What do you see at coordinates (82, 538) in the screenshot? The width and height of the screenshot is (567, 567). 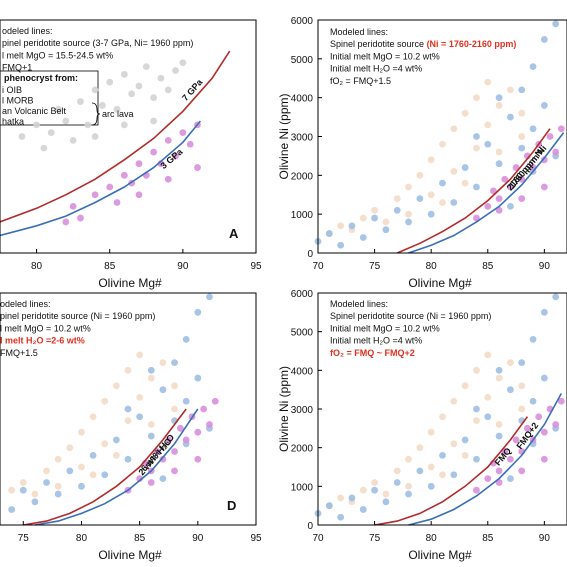 I see `x-tick-label: 80` at bounding box center [82, 538].